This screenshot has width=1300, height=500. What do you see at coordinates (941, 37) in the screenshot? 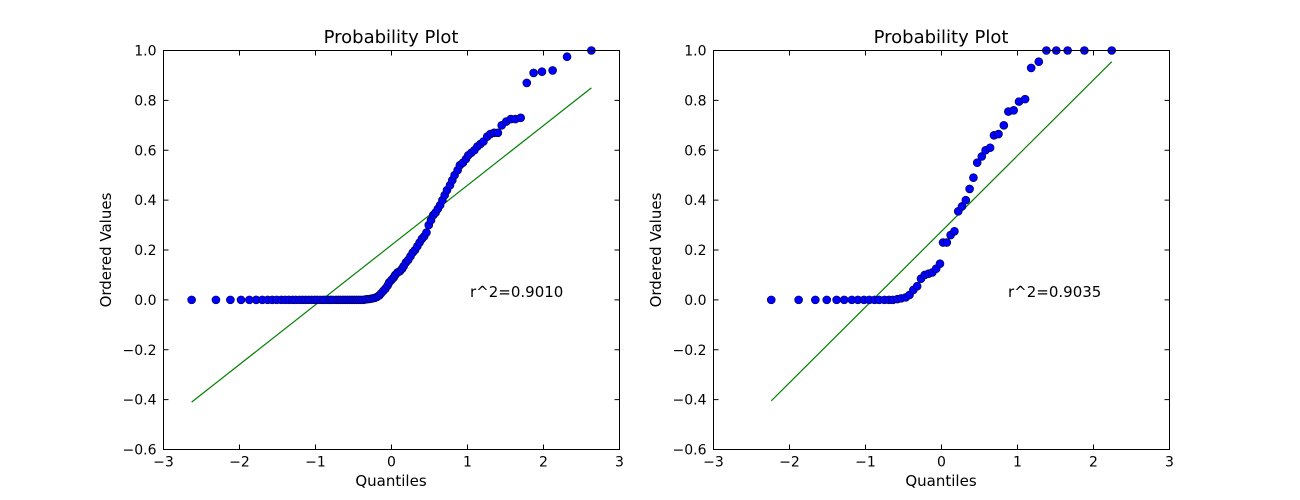
I see `right-plot-title: Probability Plot` at bounding box center [941, 37].